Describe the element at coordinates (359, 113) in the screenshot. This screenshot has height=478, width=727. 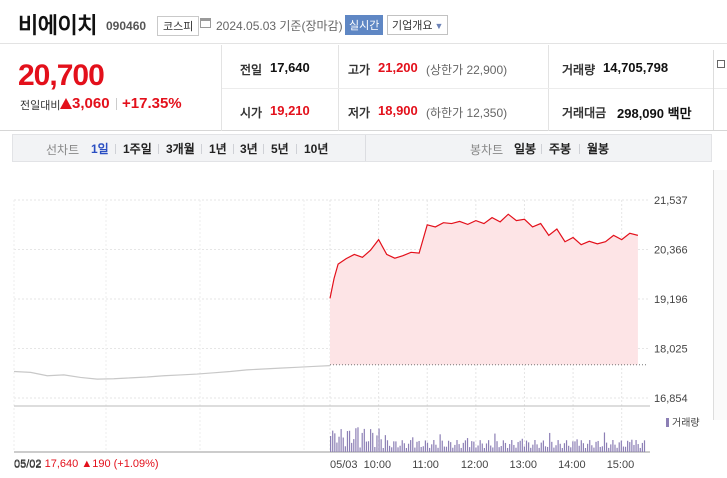
I see `low-label: 저가` at that location.